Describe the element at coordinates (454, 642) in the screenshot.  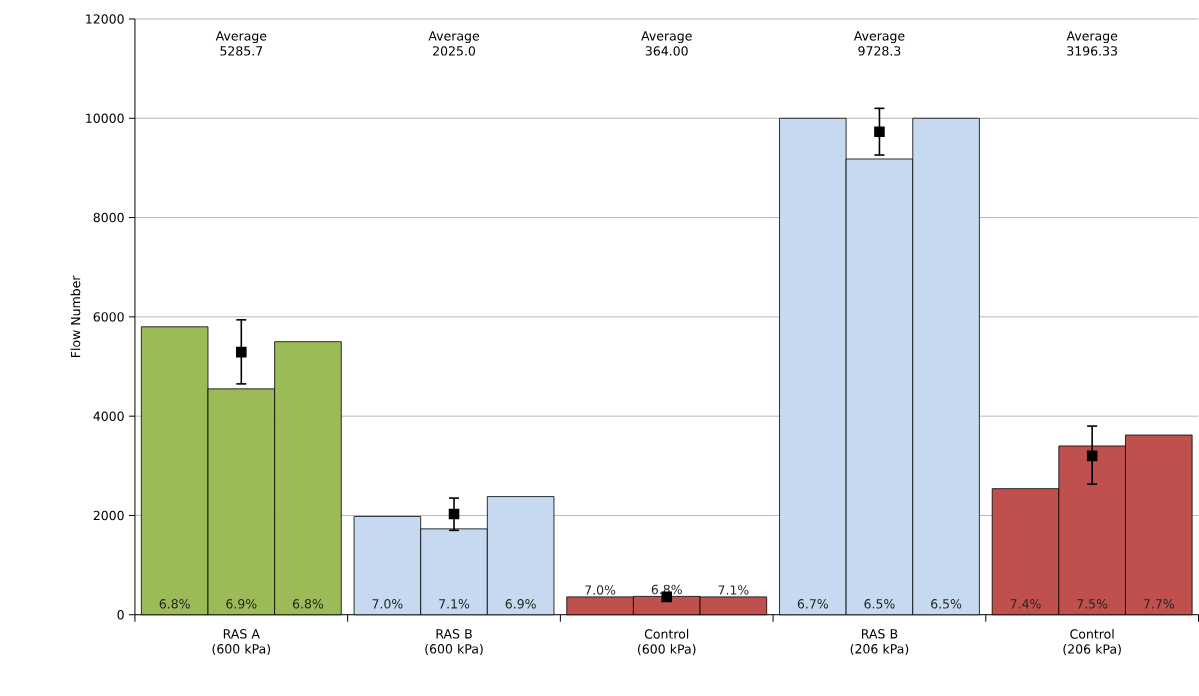
I see `x-tick-label: RAS B (600 kPa)` at that location.